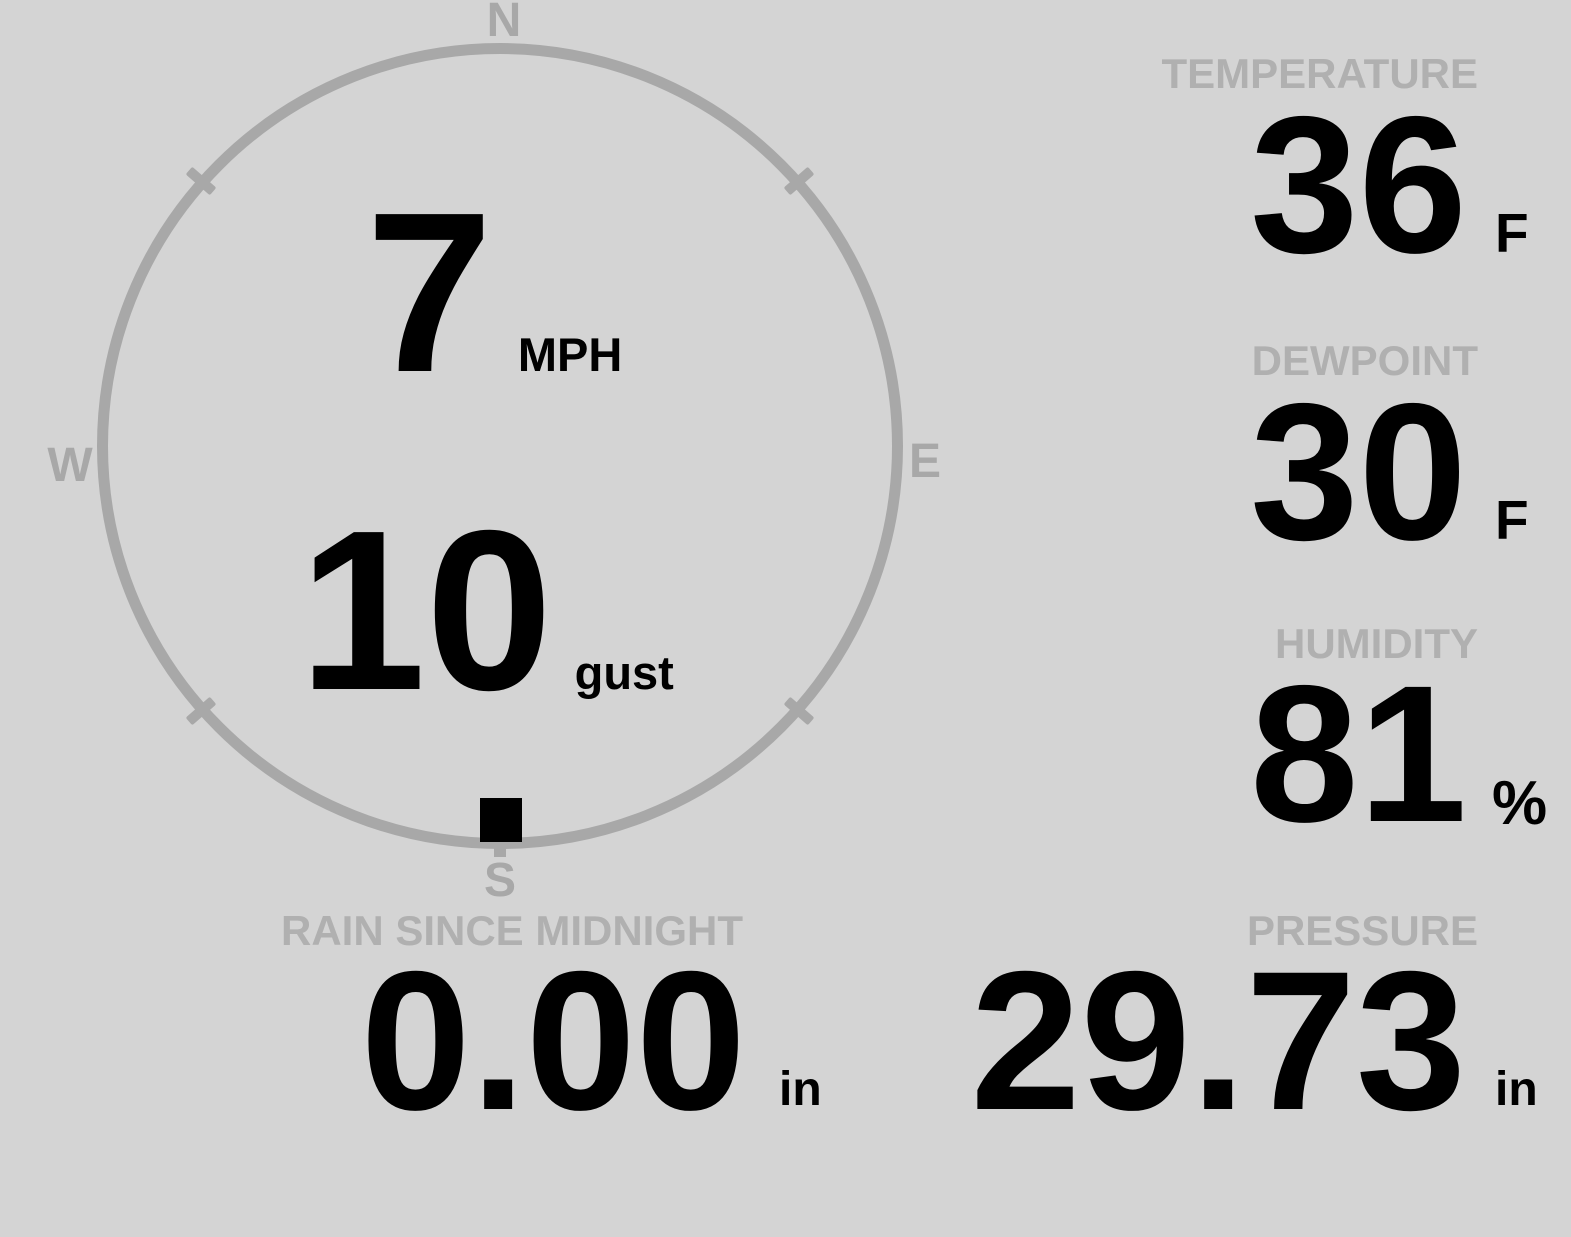 This screenshot has height=1237, width=1571. I want to click on humidity-value: 81, so click(1358, 754).